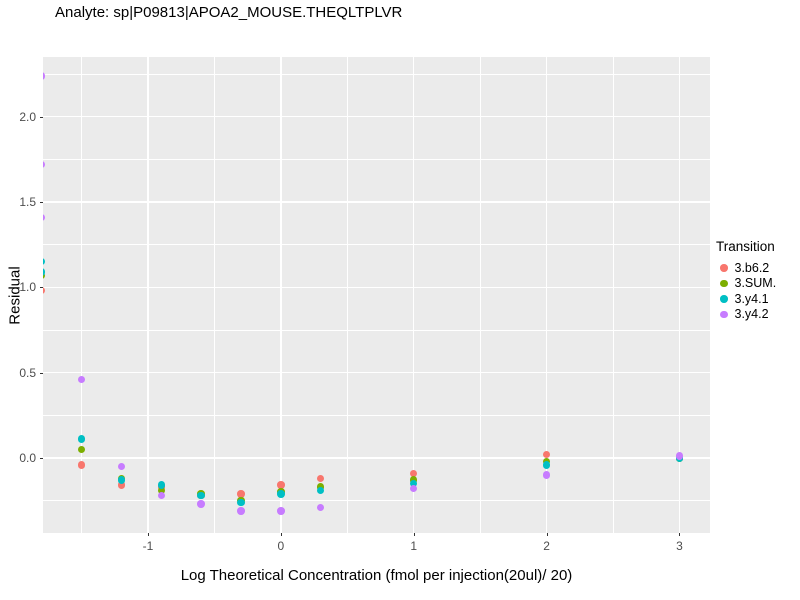 The width and height of the screenshot is (800, 600). Describe the element at coordinates (281, 546) in the screenshot. I see `x-tick-label: 0` at that location.